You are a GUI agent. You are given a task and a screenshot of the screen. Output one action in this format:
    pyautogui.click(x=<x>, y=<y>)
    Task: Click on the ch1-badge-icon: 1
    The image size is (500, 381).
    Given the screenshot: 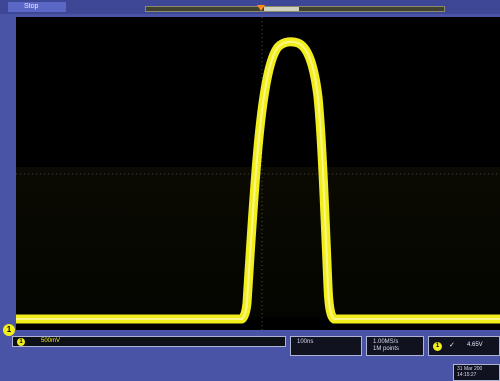 What is the action you would take?
    pyautogui.click(x=21, y=342)
    